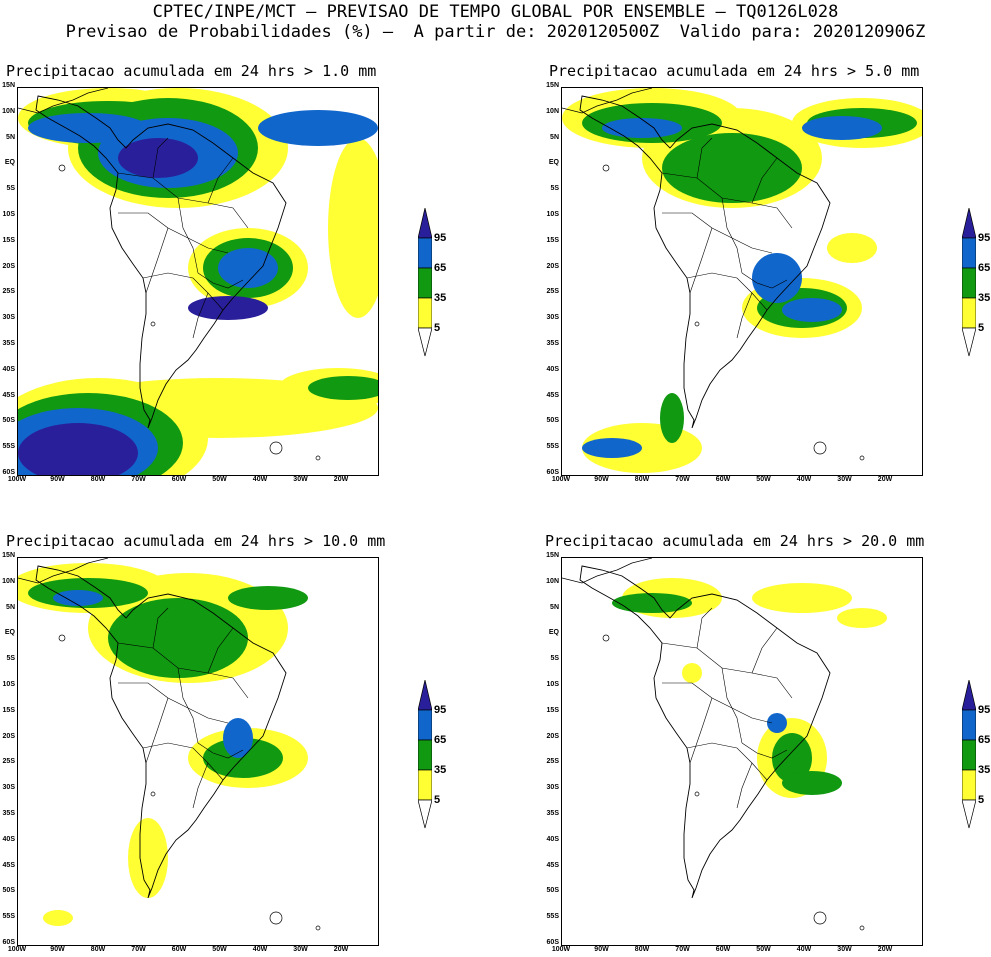 The image size is (991, 957). What do you see at coordinates (885, 949) in the screenshot?
I see `longitude-label: 20W` at bounding box center [885, 949].